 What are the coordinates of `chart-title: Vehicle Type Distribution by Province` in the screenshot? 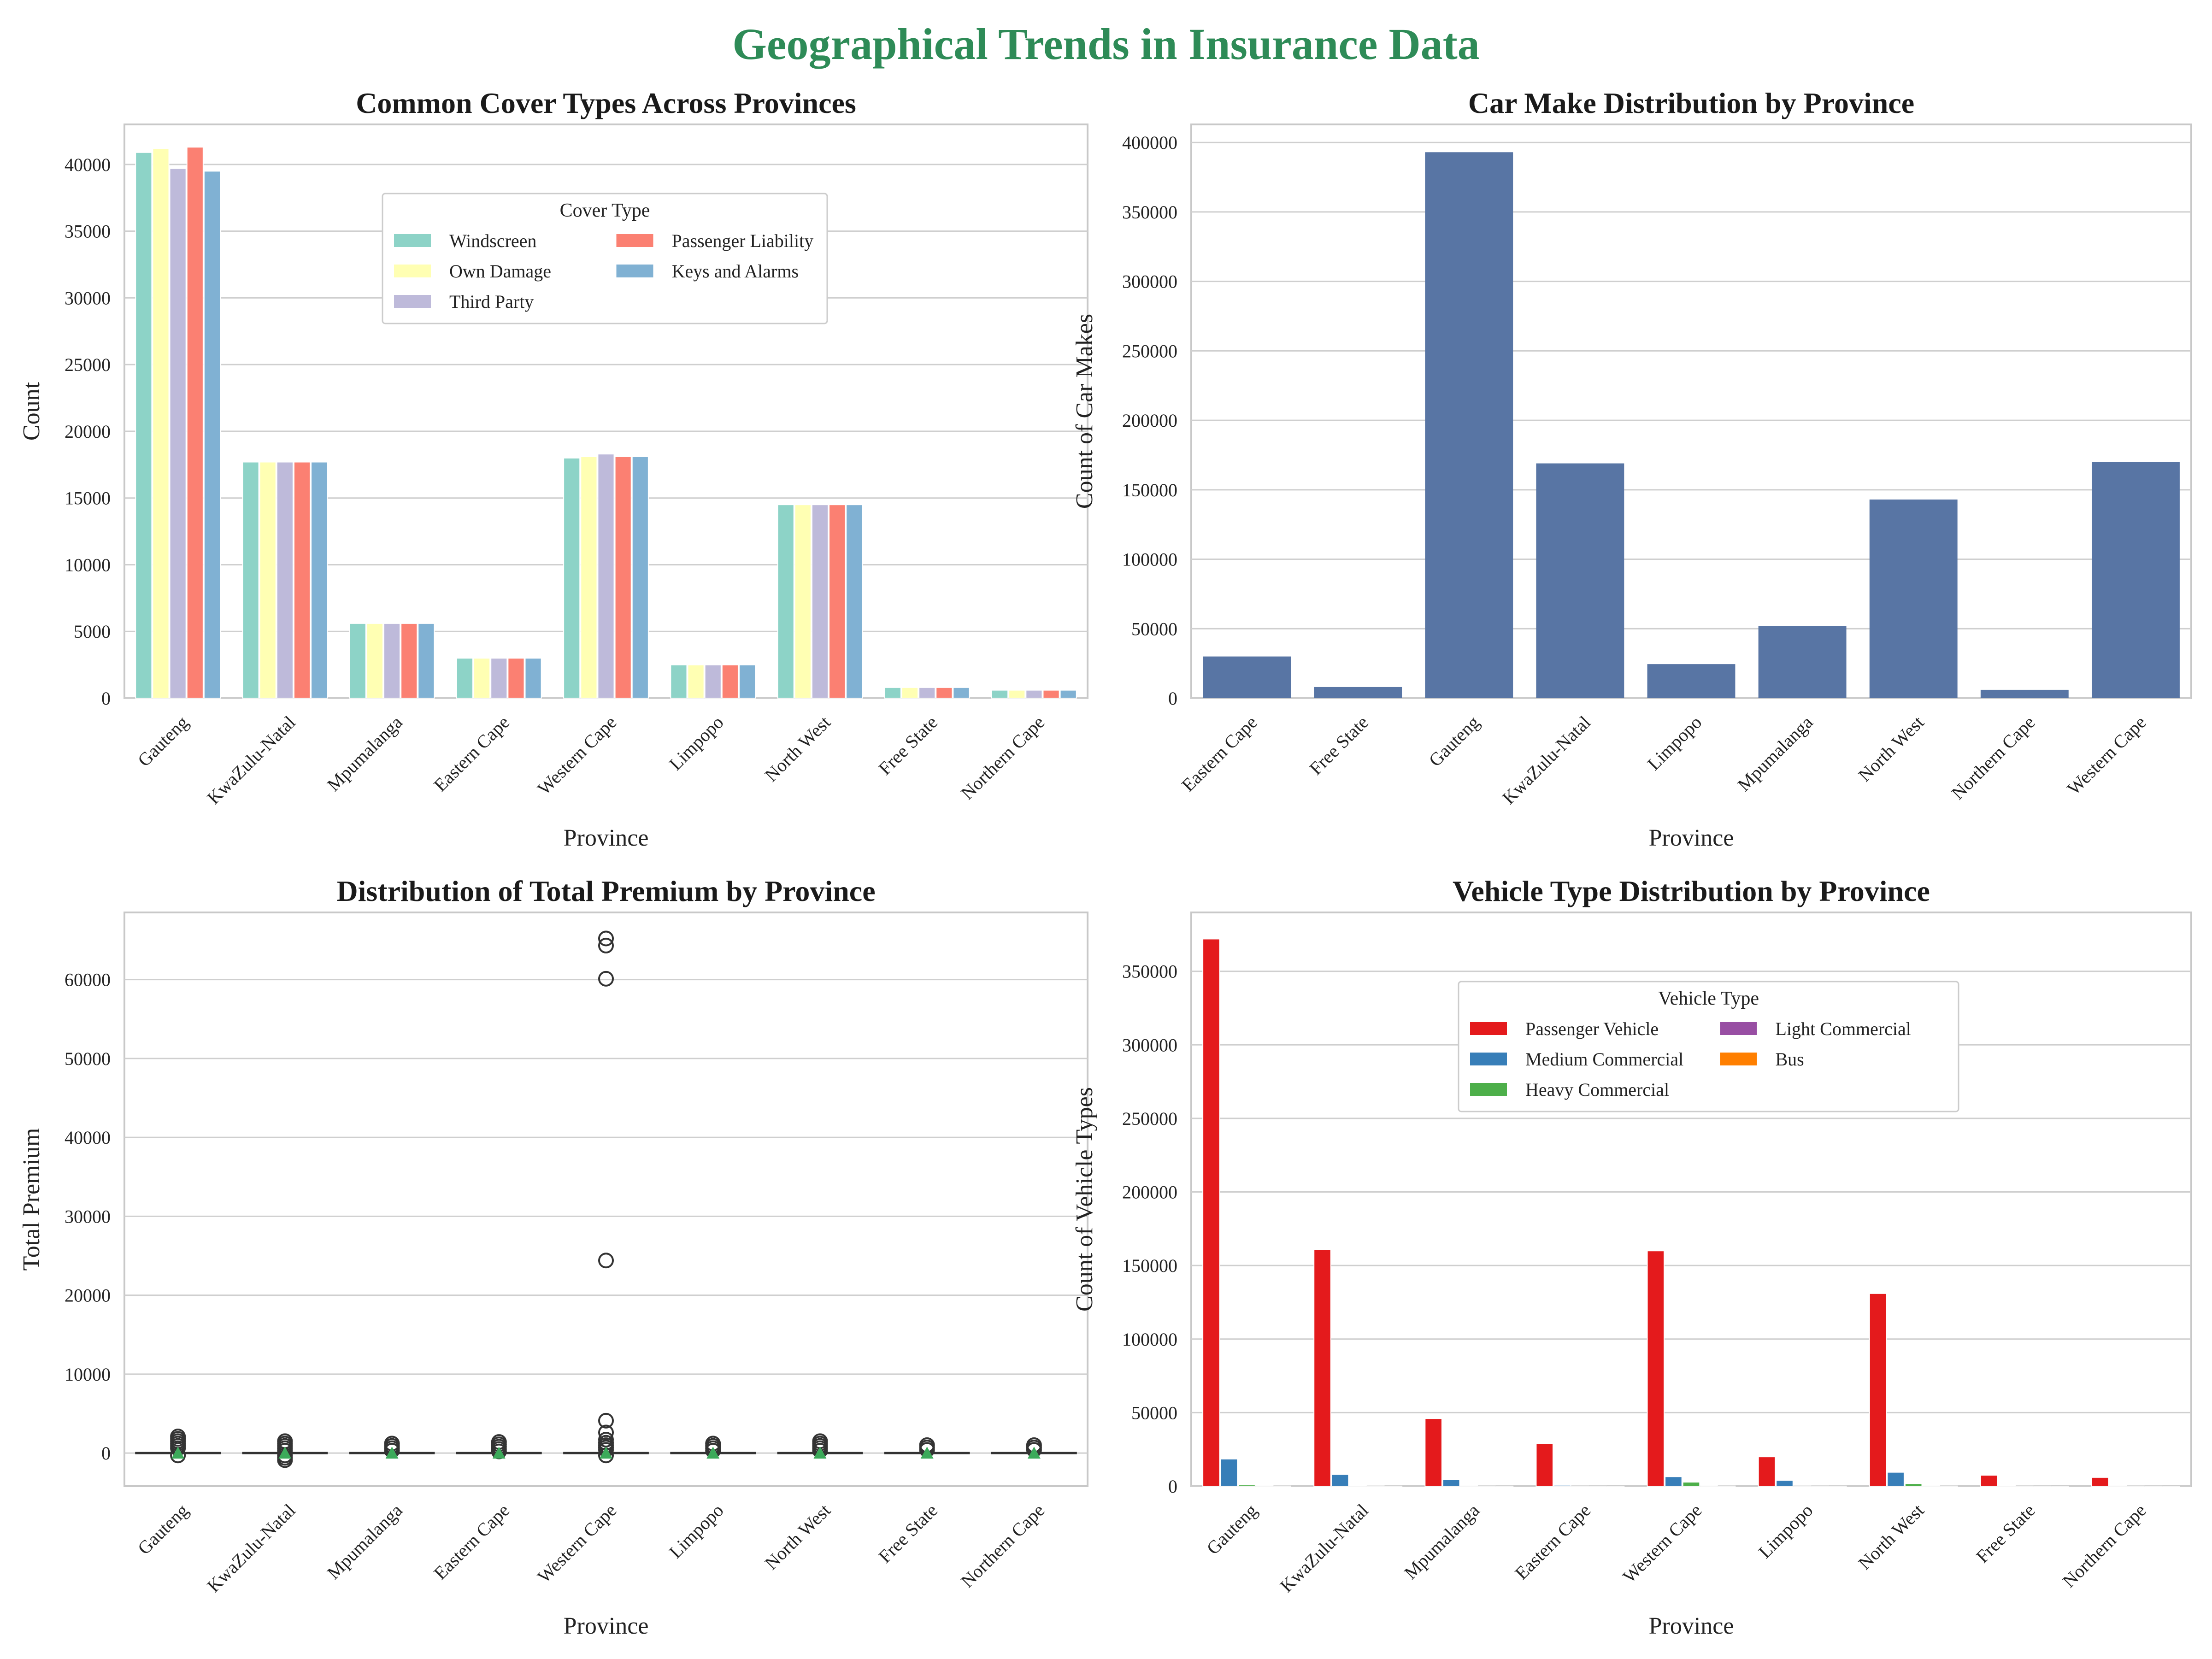 It's located at (1691, 891).